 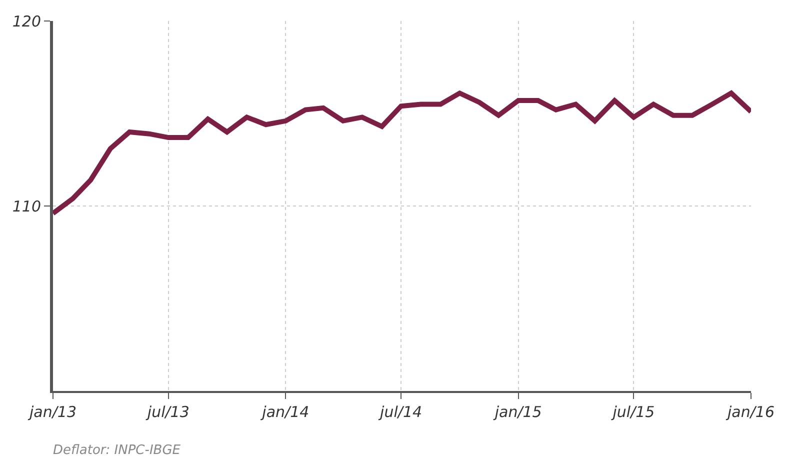 I want to click on y-tick-label: 110, so click(x=26, y=206).